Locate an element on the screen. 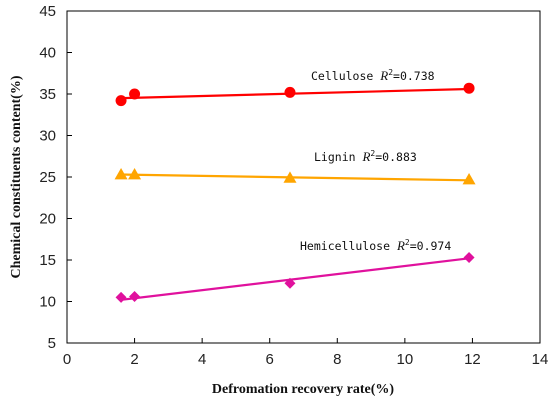  x-axis-title: Defromation recovery rate(%) is located at coordinates (303, 389).